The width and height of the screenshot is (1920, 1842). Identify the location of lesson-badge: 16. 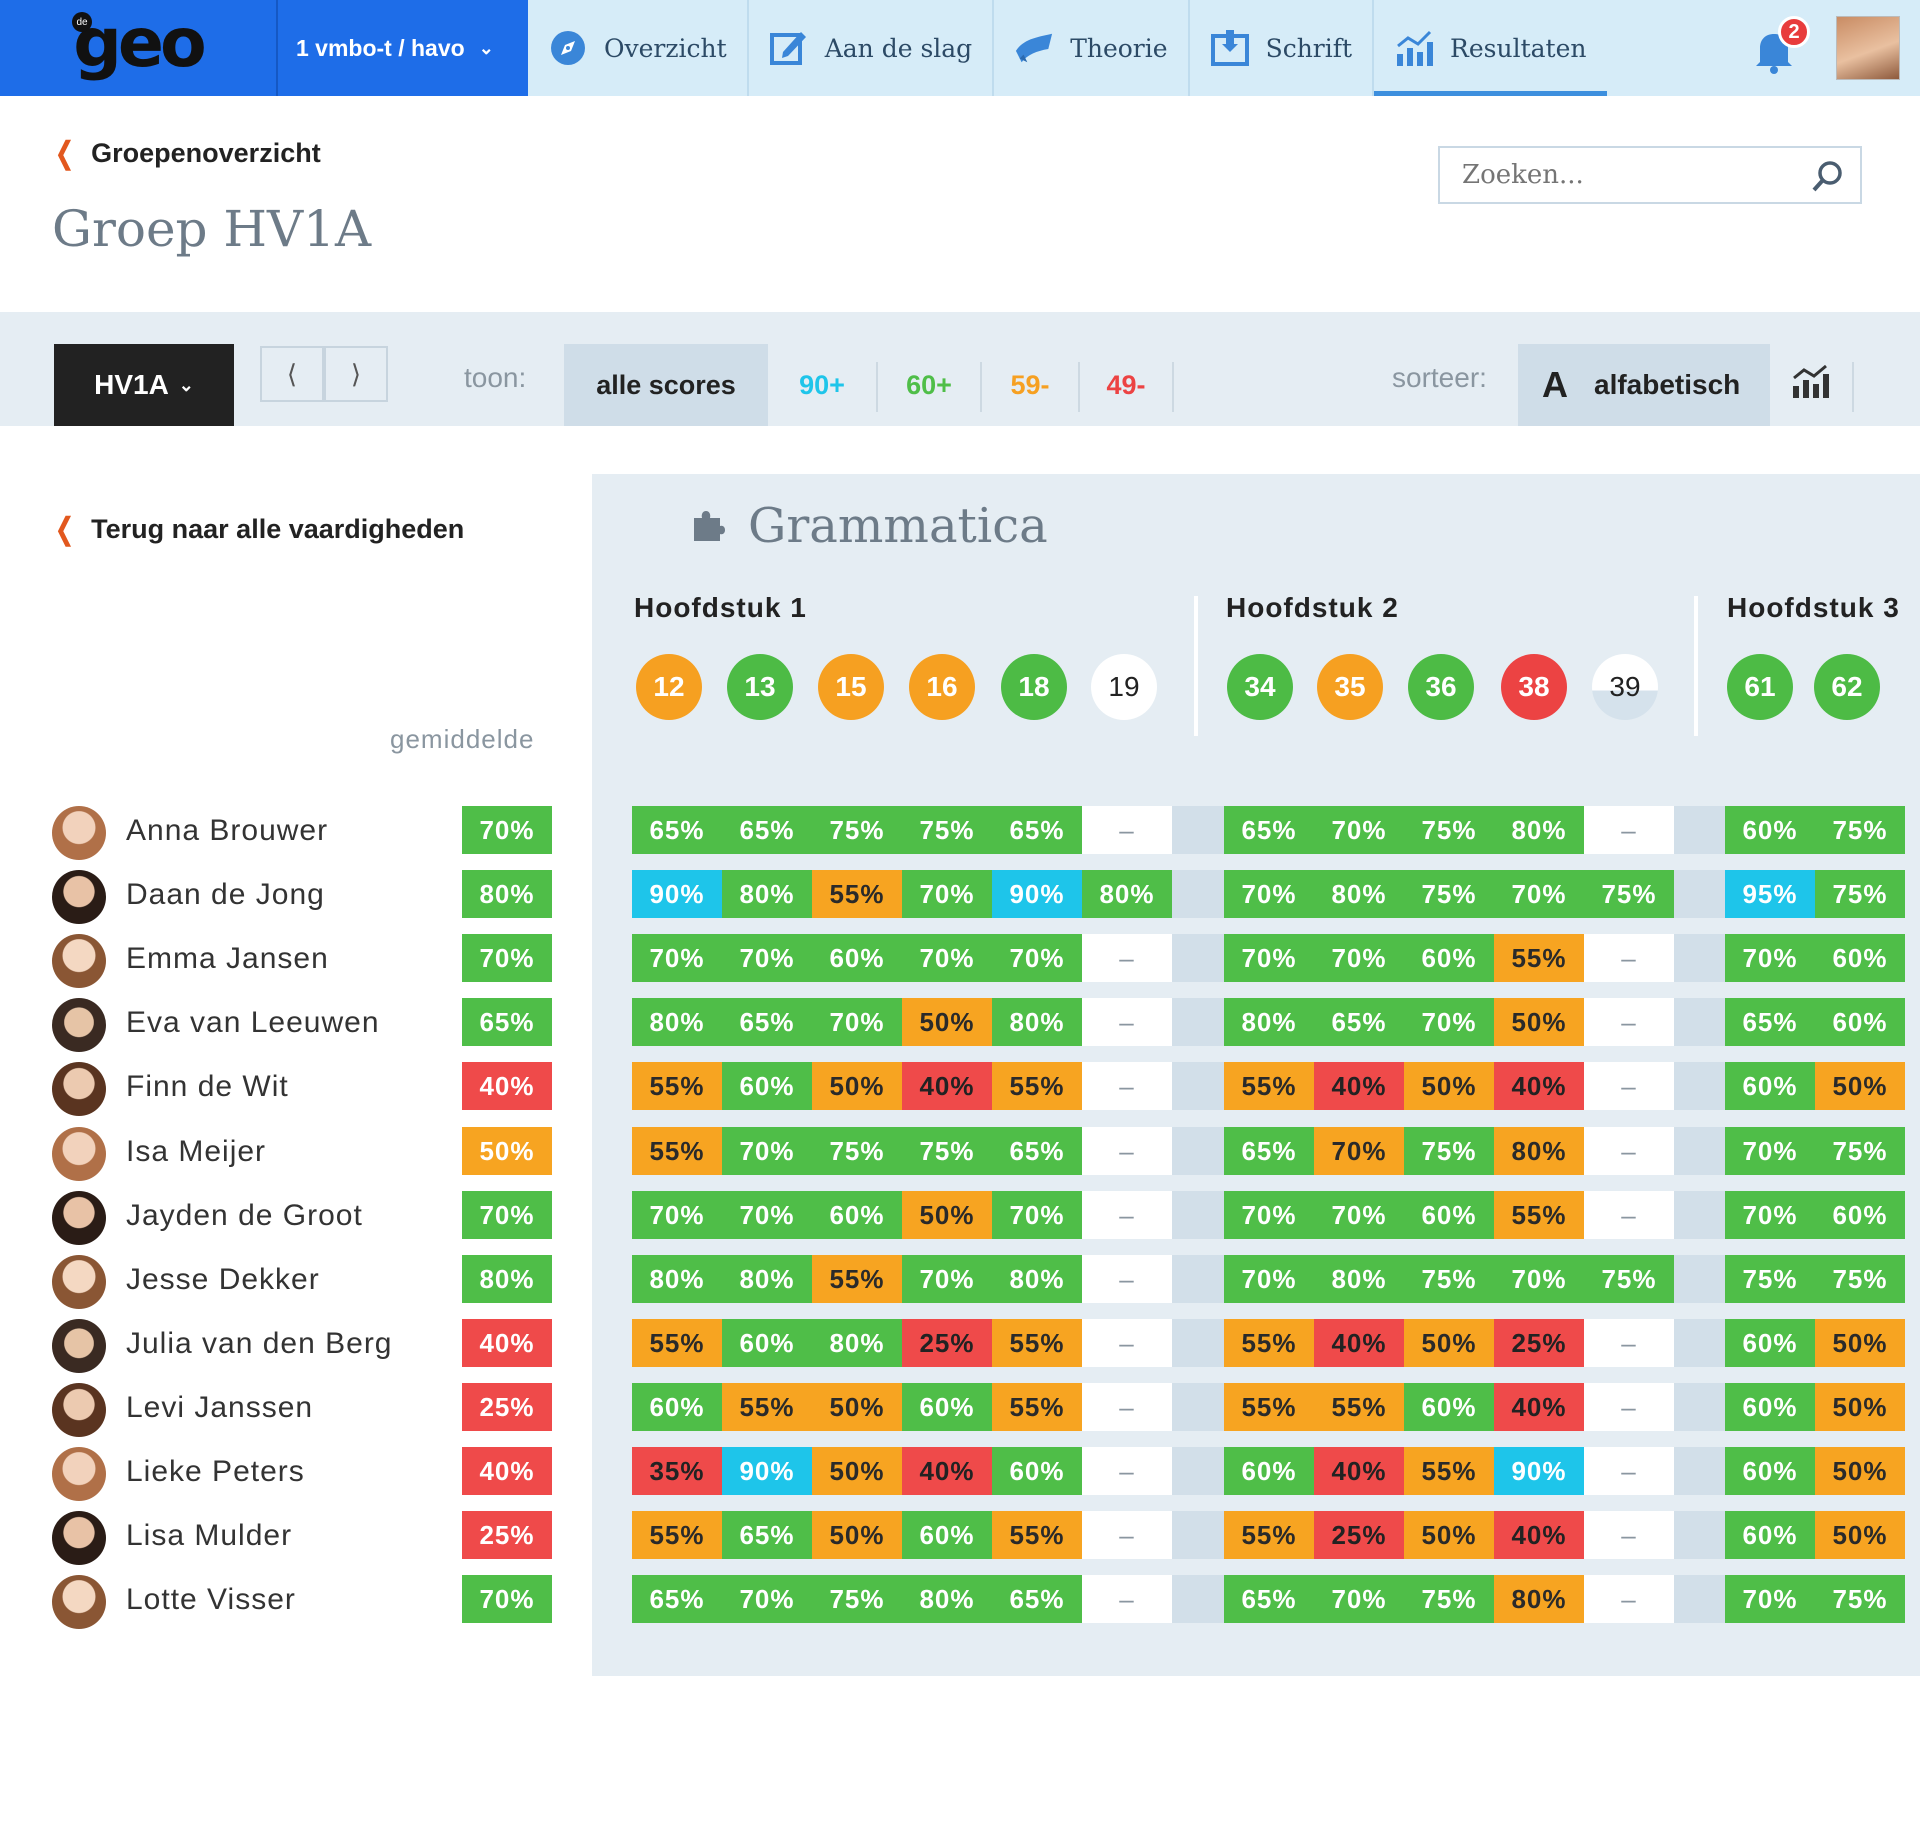
(942, 687).